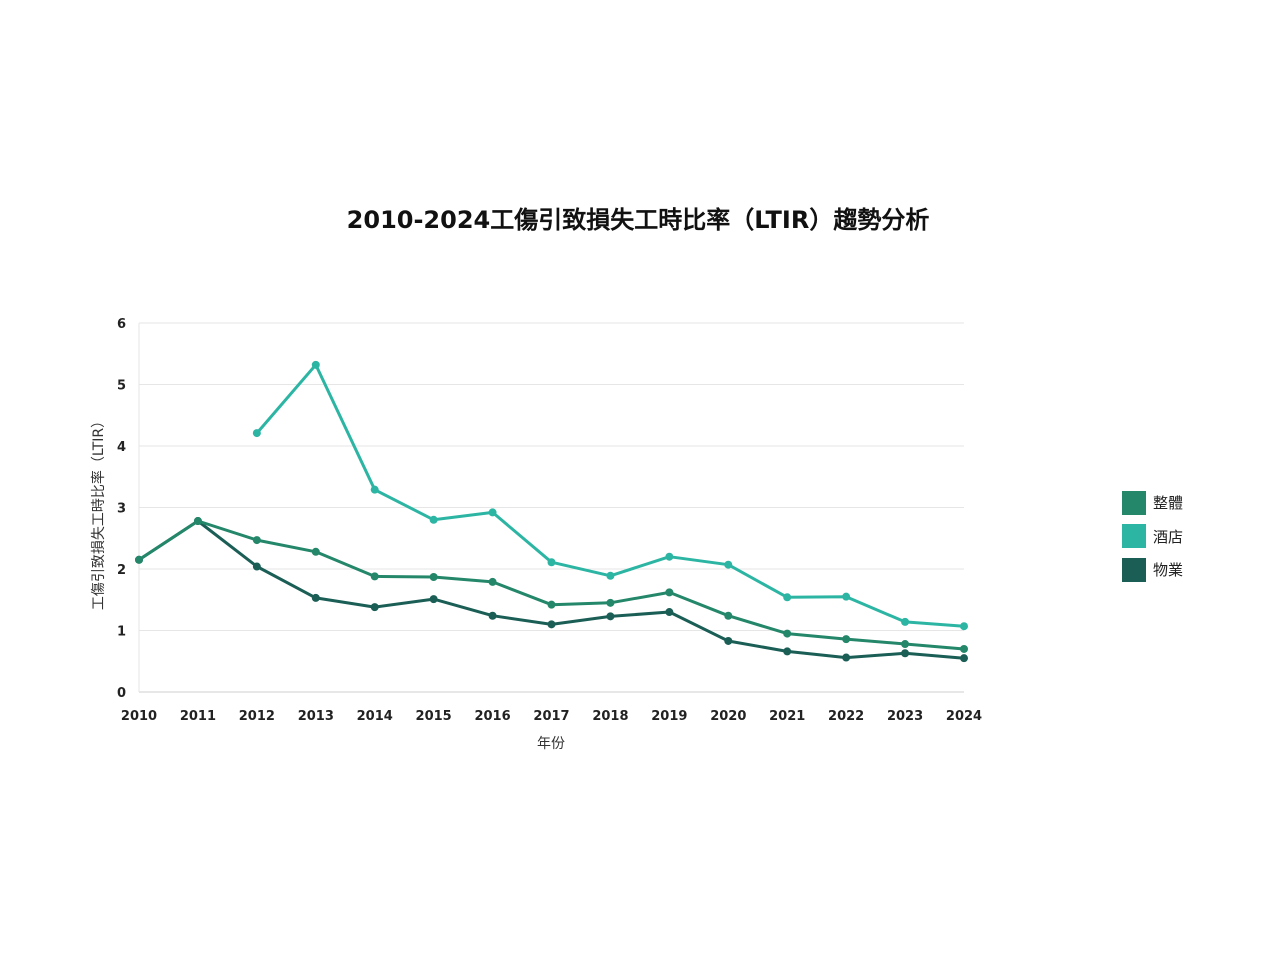 The image size is (1280, 960). Describe the element at coordinates (1168, 503) in the screenshot. I see `legend-label: 整體` at that location.